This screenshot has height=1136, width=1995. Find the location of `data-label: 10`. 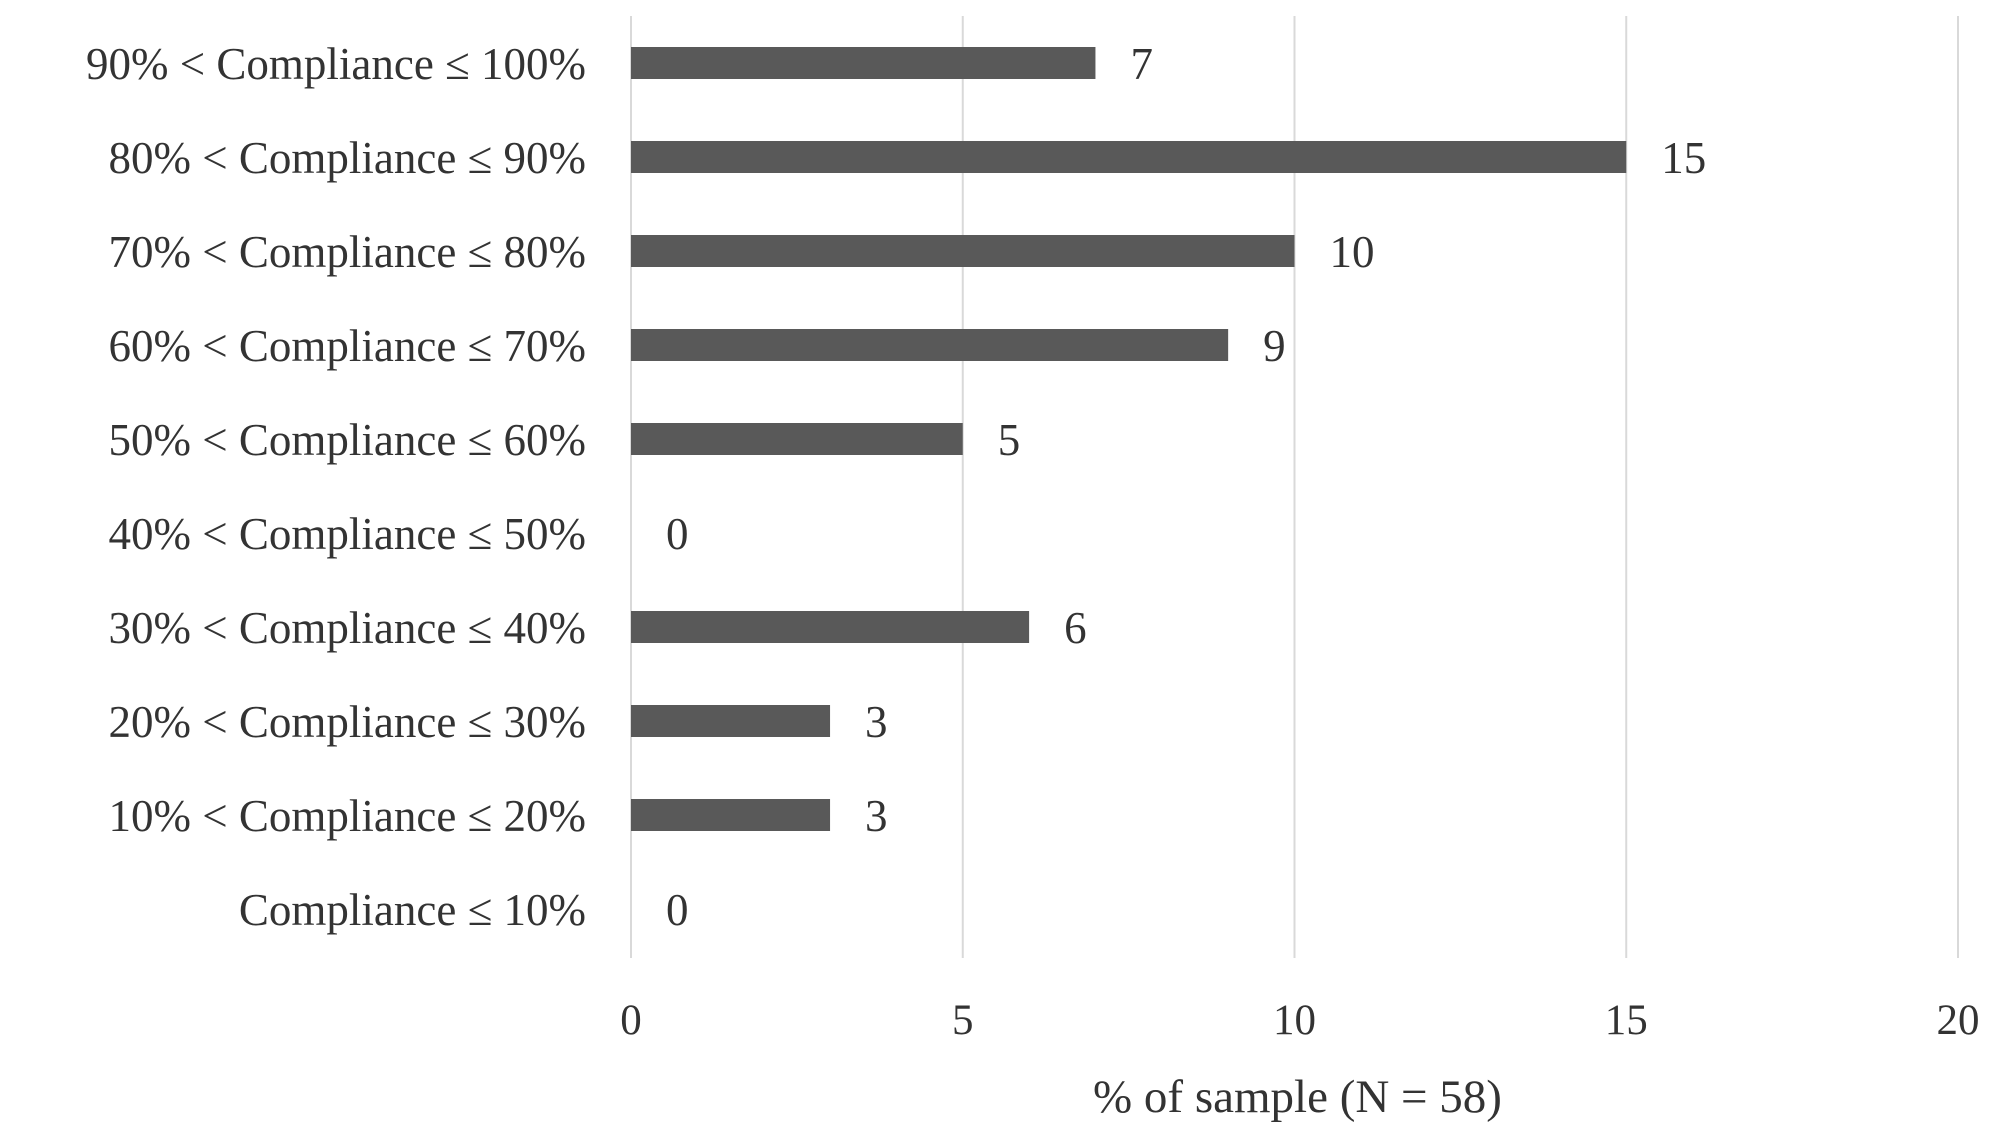

data-label: 10 is located at coordinates (1352, 252).